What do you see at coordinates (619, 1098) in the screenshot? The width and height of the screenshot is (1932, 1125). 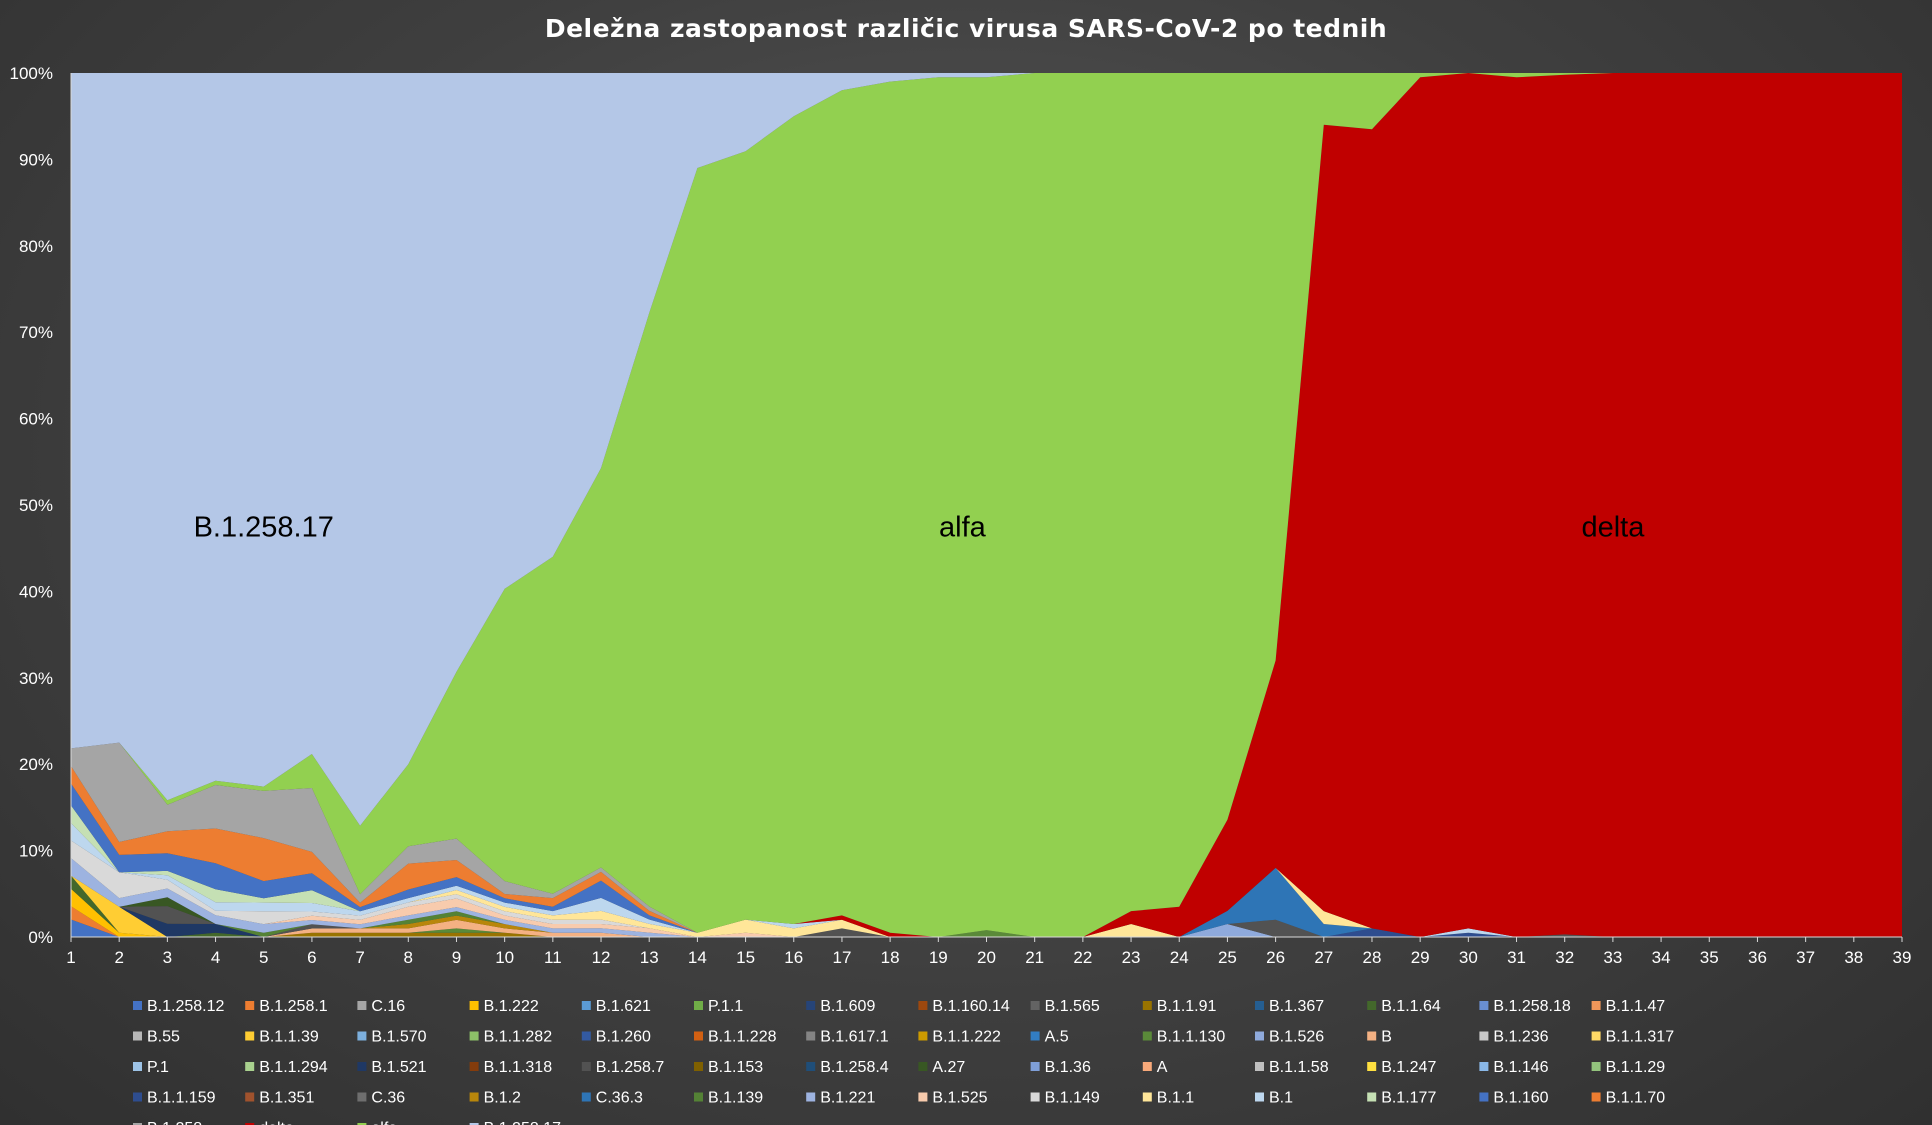 I see `legend-label: C.36.3` at bounding box center [619, 1098].